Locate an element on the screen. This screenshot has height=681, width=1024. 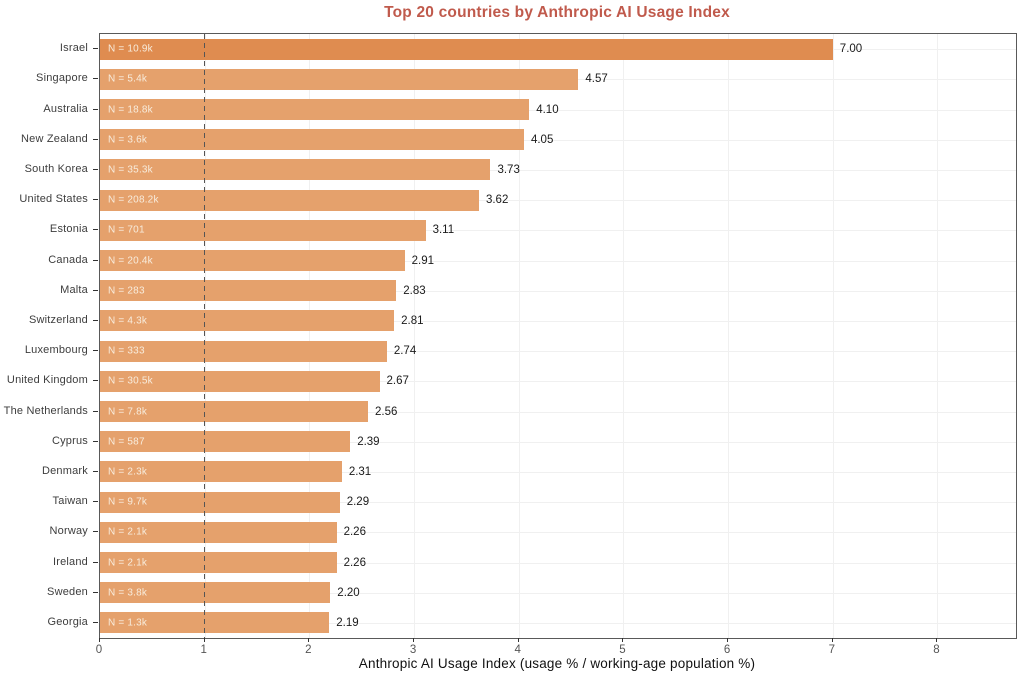
bar: N = 35.3k is located at coordinates (295, 170).